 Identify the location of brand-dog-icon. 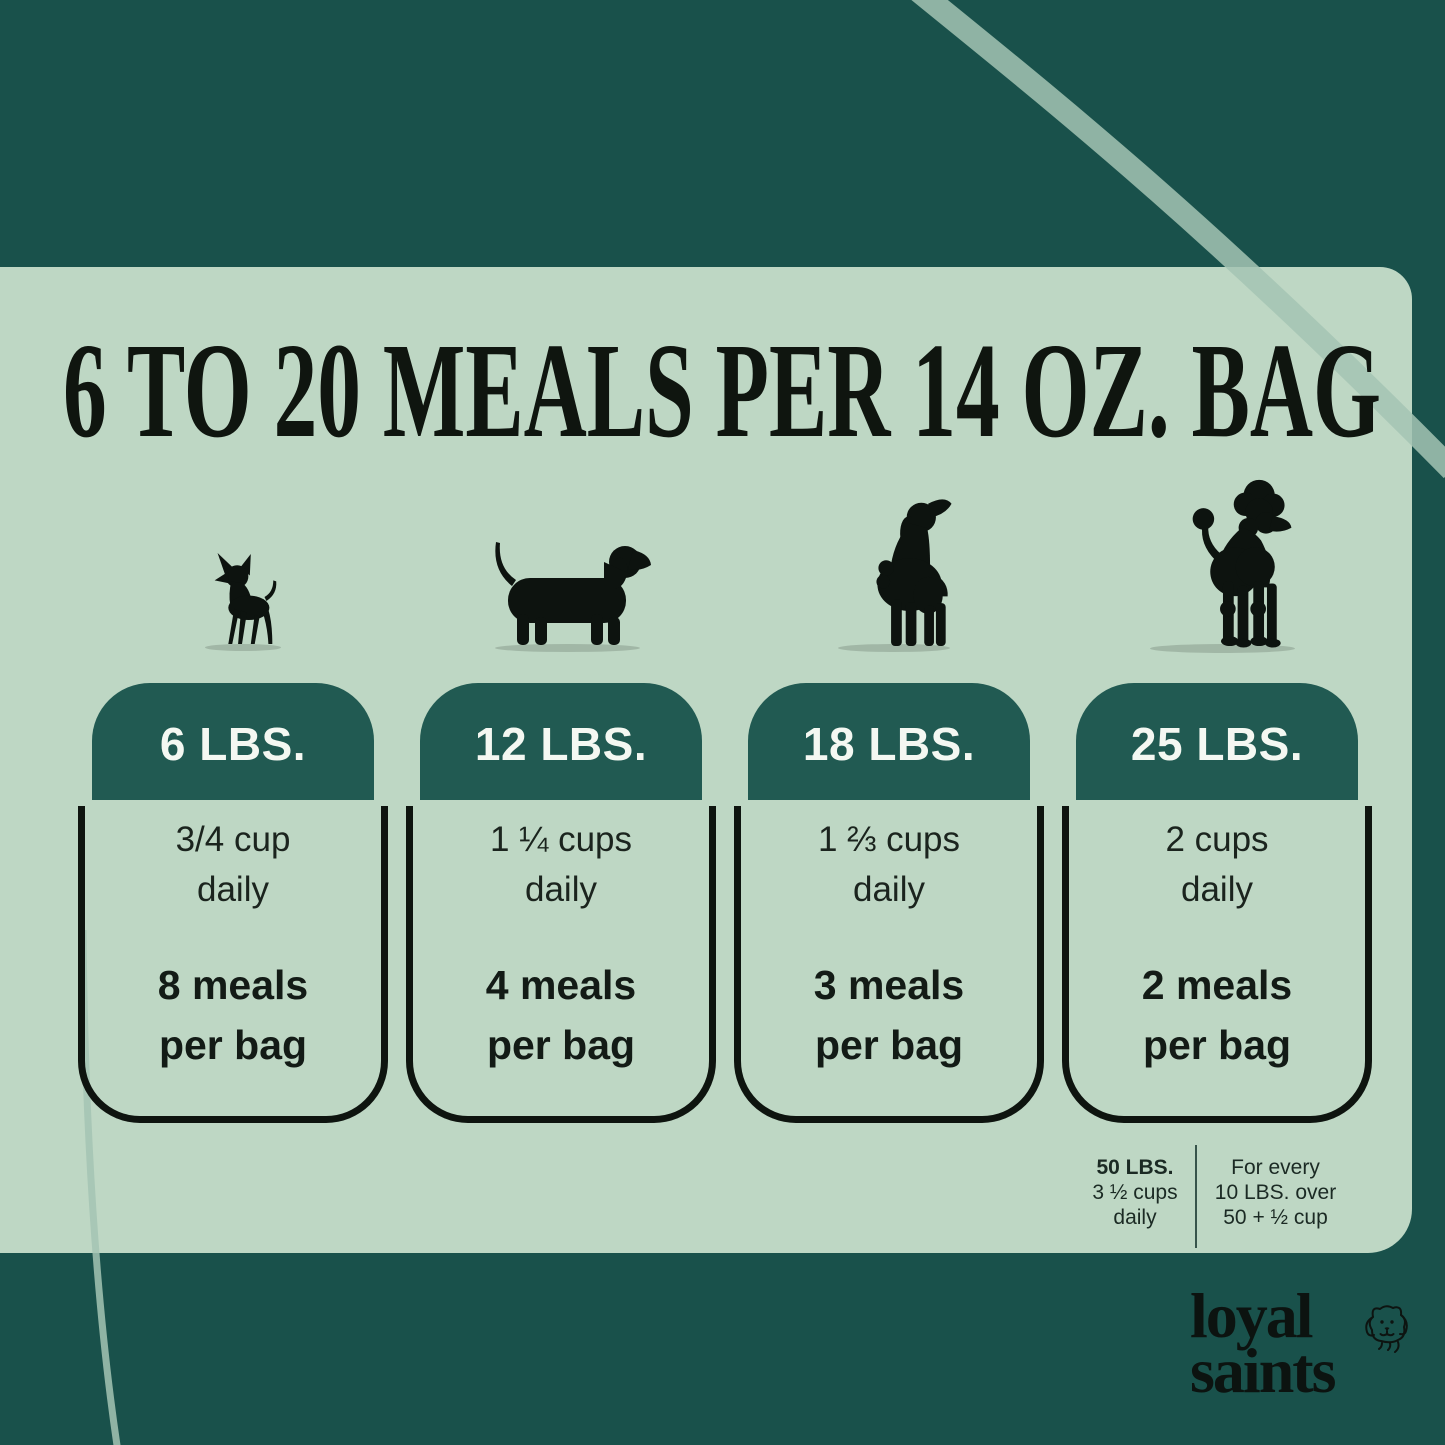
(1386, 1329).